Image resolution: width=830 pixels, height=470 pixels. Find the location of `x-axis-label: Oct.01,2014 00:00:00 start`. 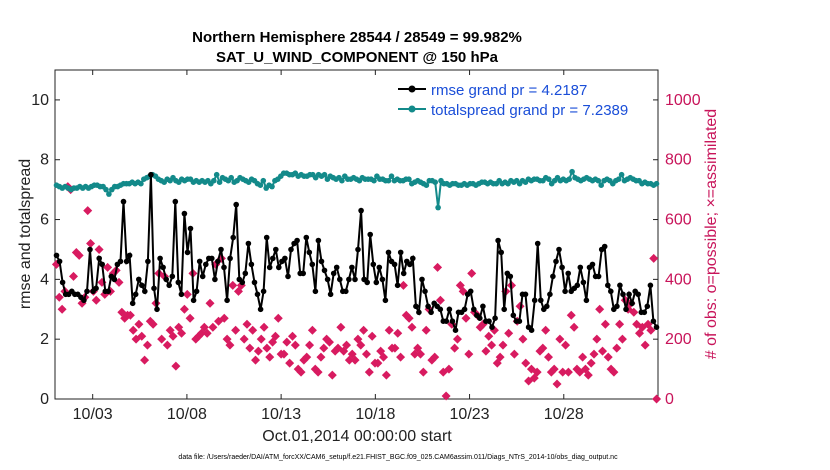

x-axis-label: Oct.01,2014 00:00:00 start is located at coordinates (357, 436).